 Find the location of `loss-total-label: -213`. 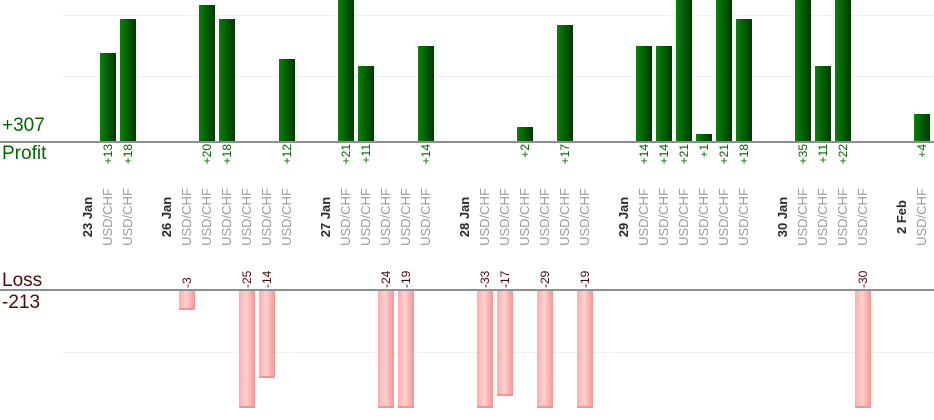

loss-total-label: -213 is located at coordinates (21, 302).